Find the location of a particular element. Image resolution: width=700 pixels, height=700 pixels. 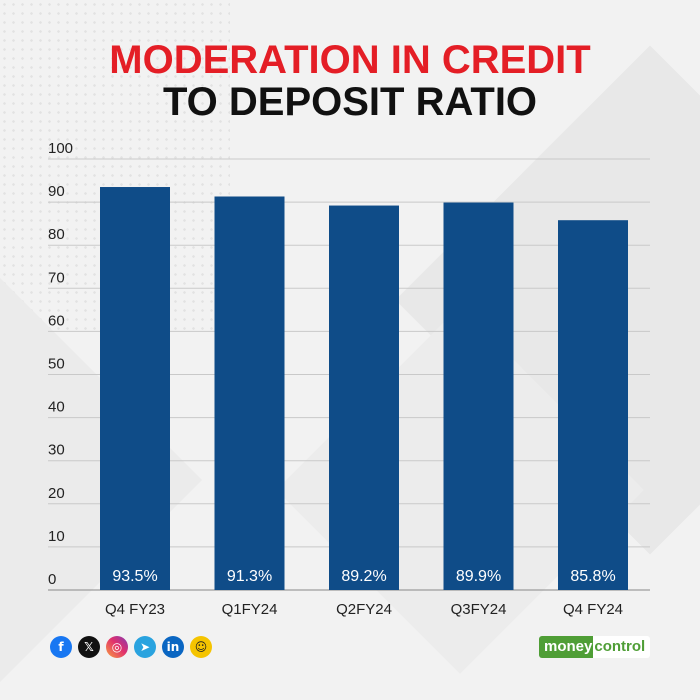

y-tick-label: 20 is located at coordinates (56, 493).